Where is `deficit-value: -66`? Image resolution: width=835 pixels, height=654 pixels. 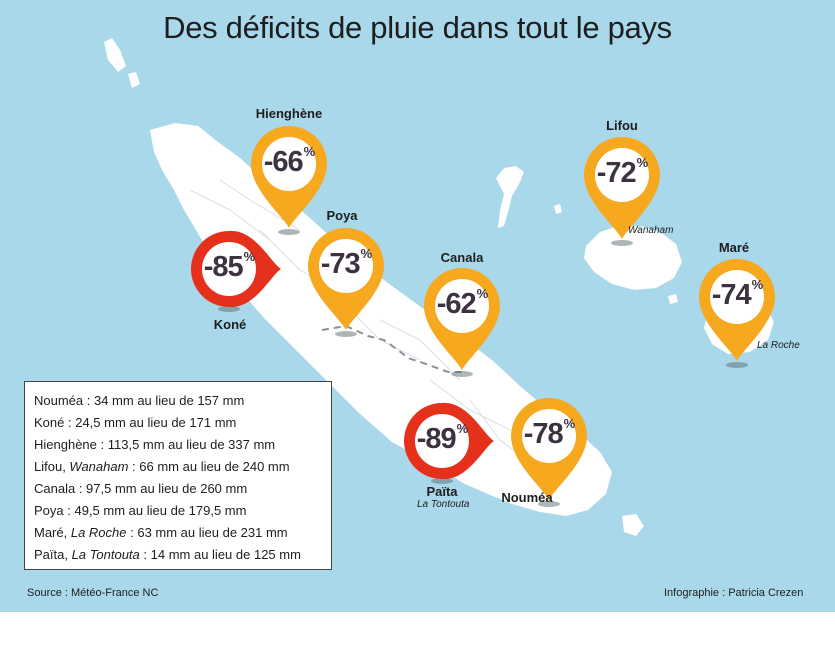
deficit-value: -66 is located at coordinates (283, 162).